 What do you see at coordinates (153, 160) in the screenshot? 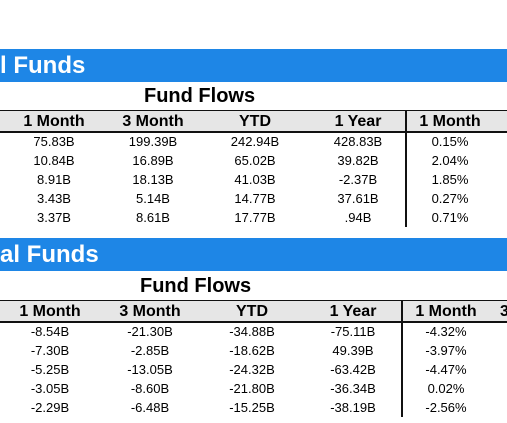
I see `flow-3-month: 16.89B` at bounding box center [153, 160].